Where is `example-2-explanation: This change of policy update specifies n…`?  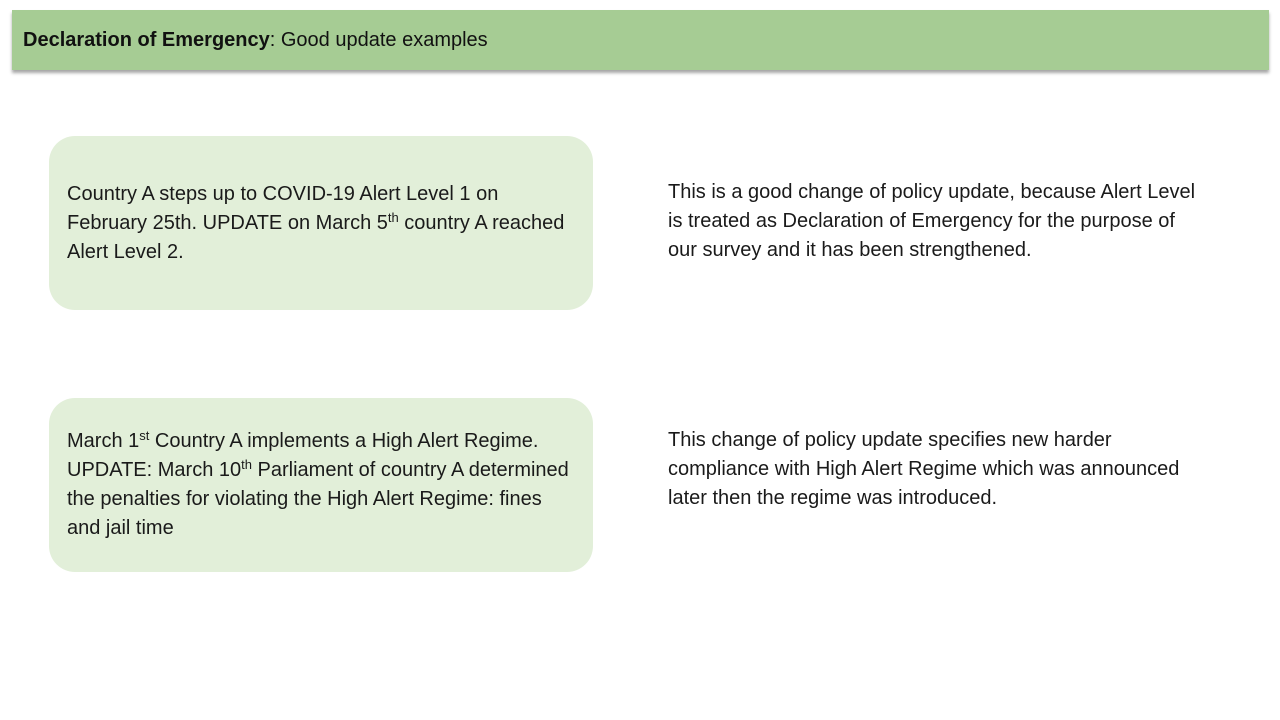
example-2-explanation: This change of policy update specifies n… is located at coordinates (924, 469).